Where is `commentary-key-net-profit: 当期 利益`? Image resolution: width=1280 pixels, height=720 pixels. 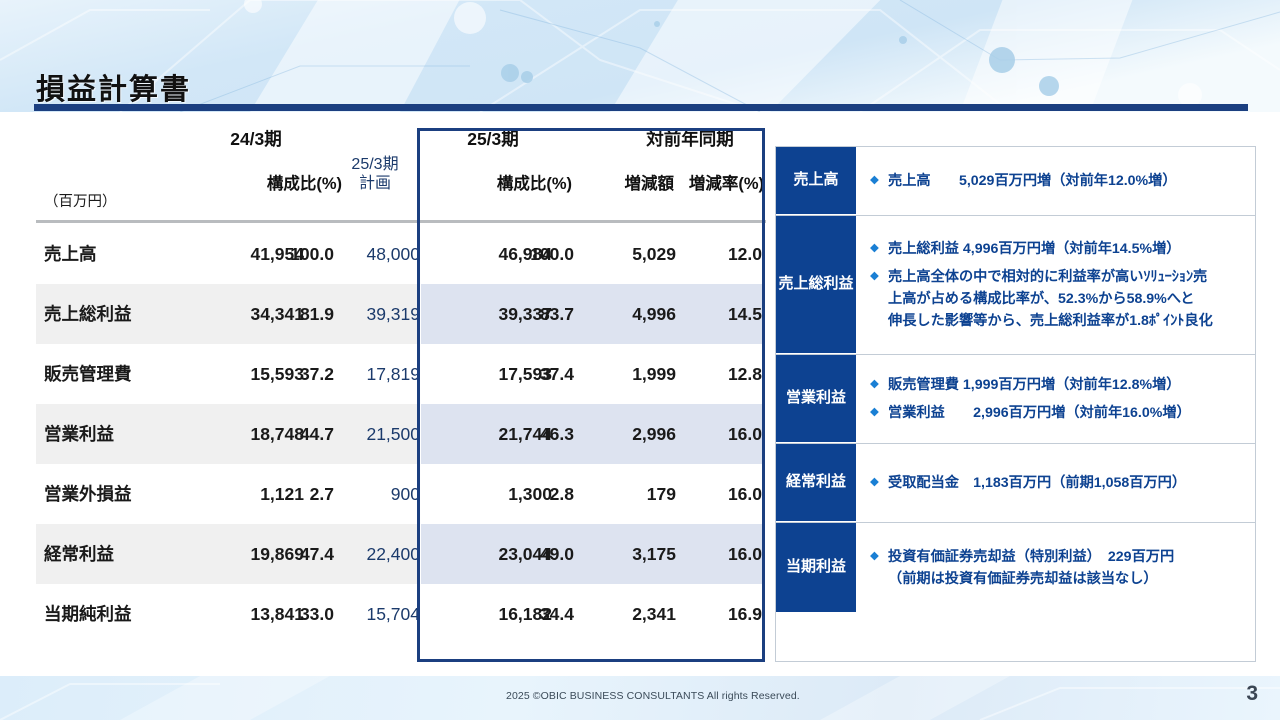 commentary-key-net-profit: 当期 利益 is located at coordinates (816, 567).